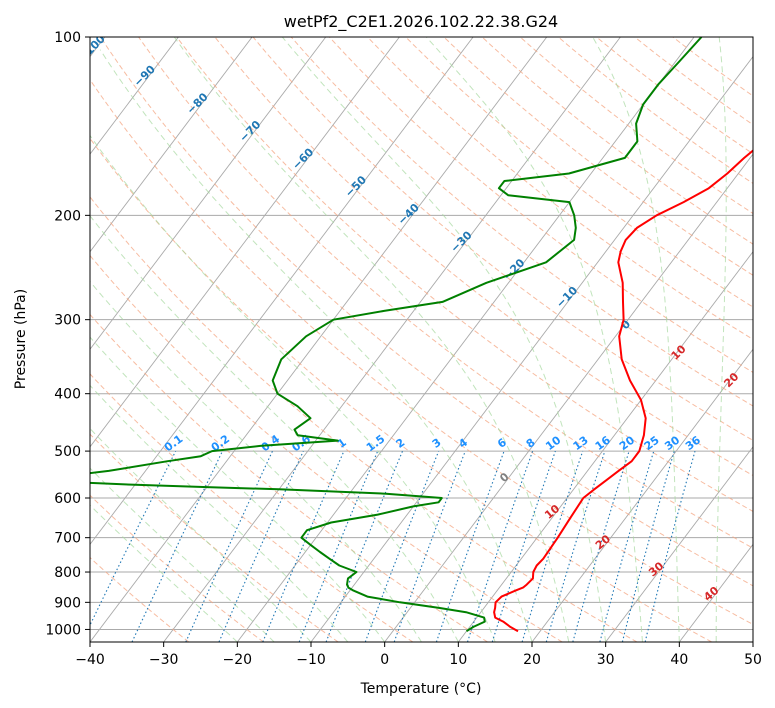 The width and height of the screenshot is (775, 708). I want to click on x-tick-label: 30, so click(606, 660).